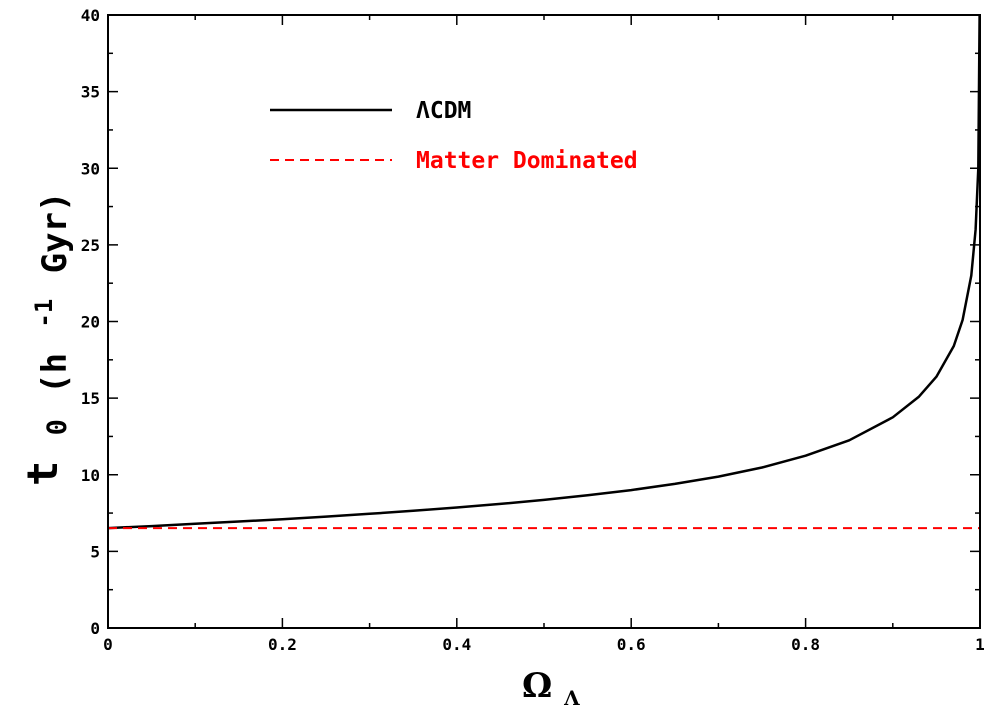 Image resolution: width=987 pixels, height=708 pixels. I want to click on y-tick-label: 40, so click(90, 15).